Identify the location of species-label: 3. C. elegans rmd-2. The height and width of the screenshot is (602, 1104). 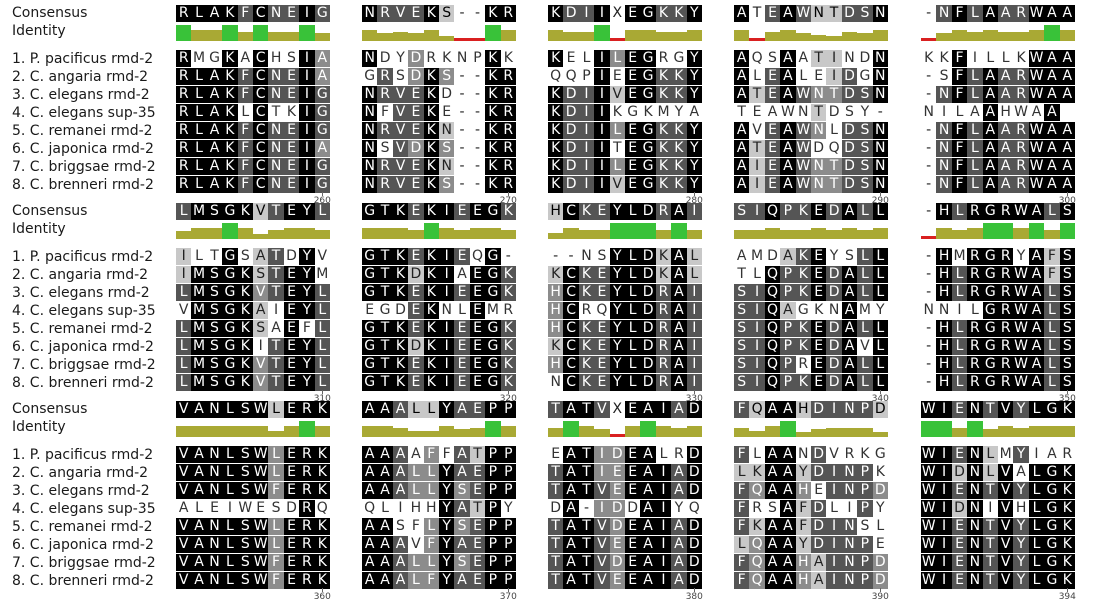
(81, 293).